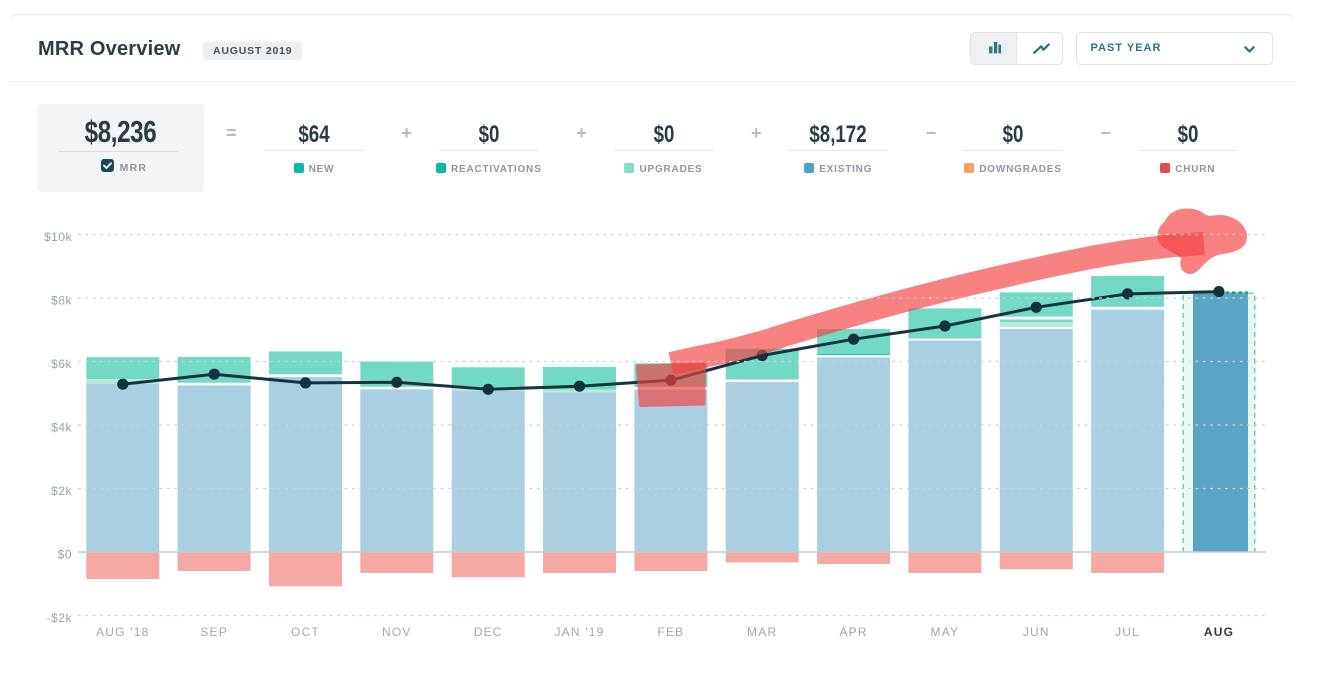 This screenshot has height=678, width=1320. Describe the element at coordinates (61, 300) in the screenshot. I see `svg-text: $8k` at that location.